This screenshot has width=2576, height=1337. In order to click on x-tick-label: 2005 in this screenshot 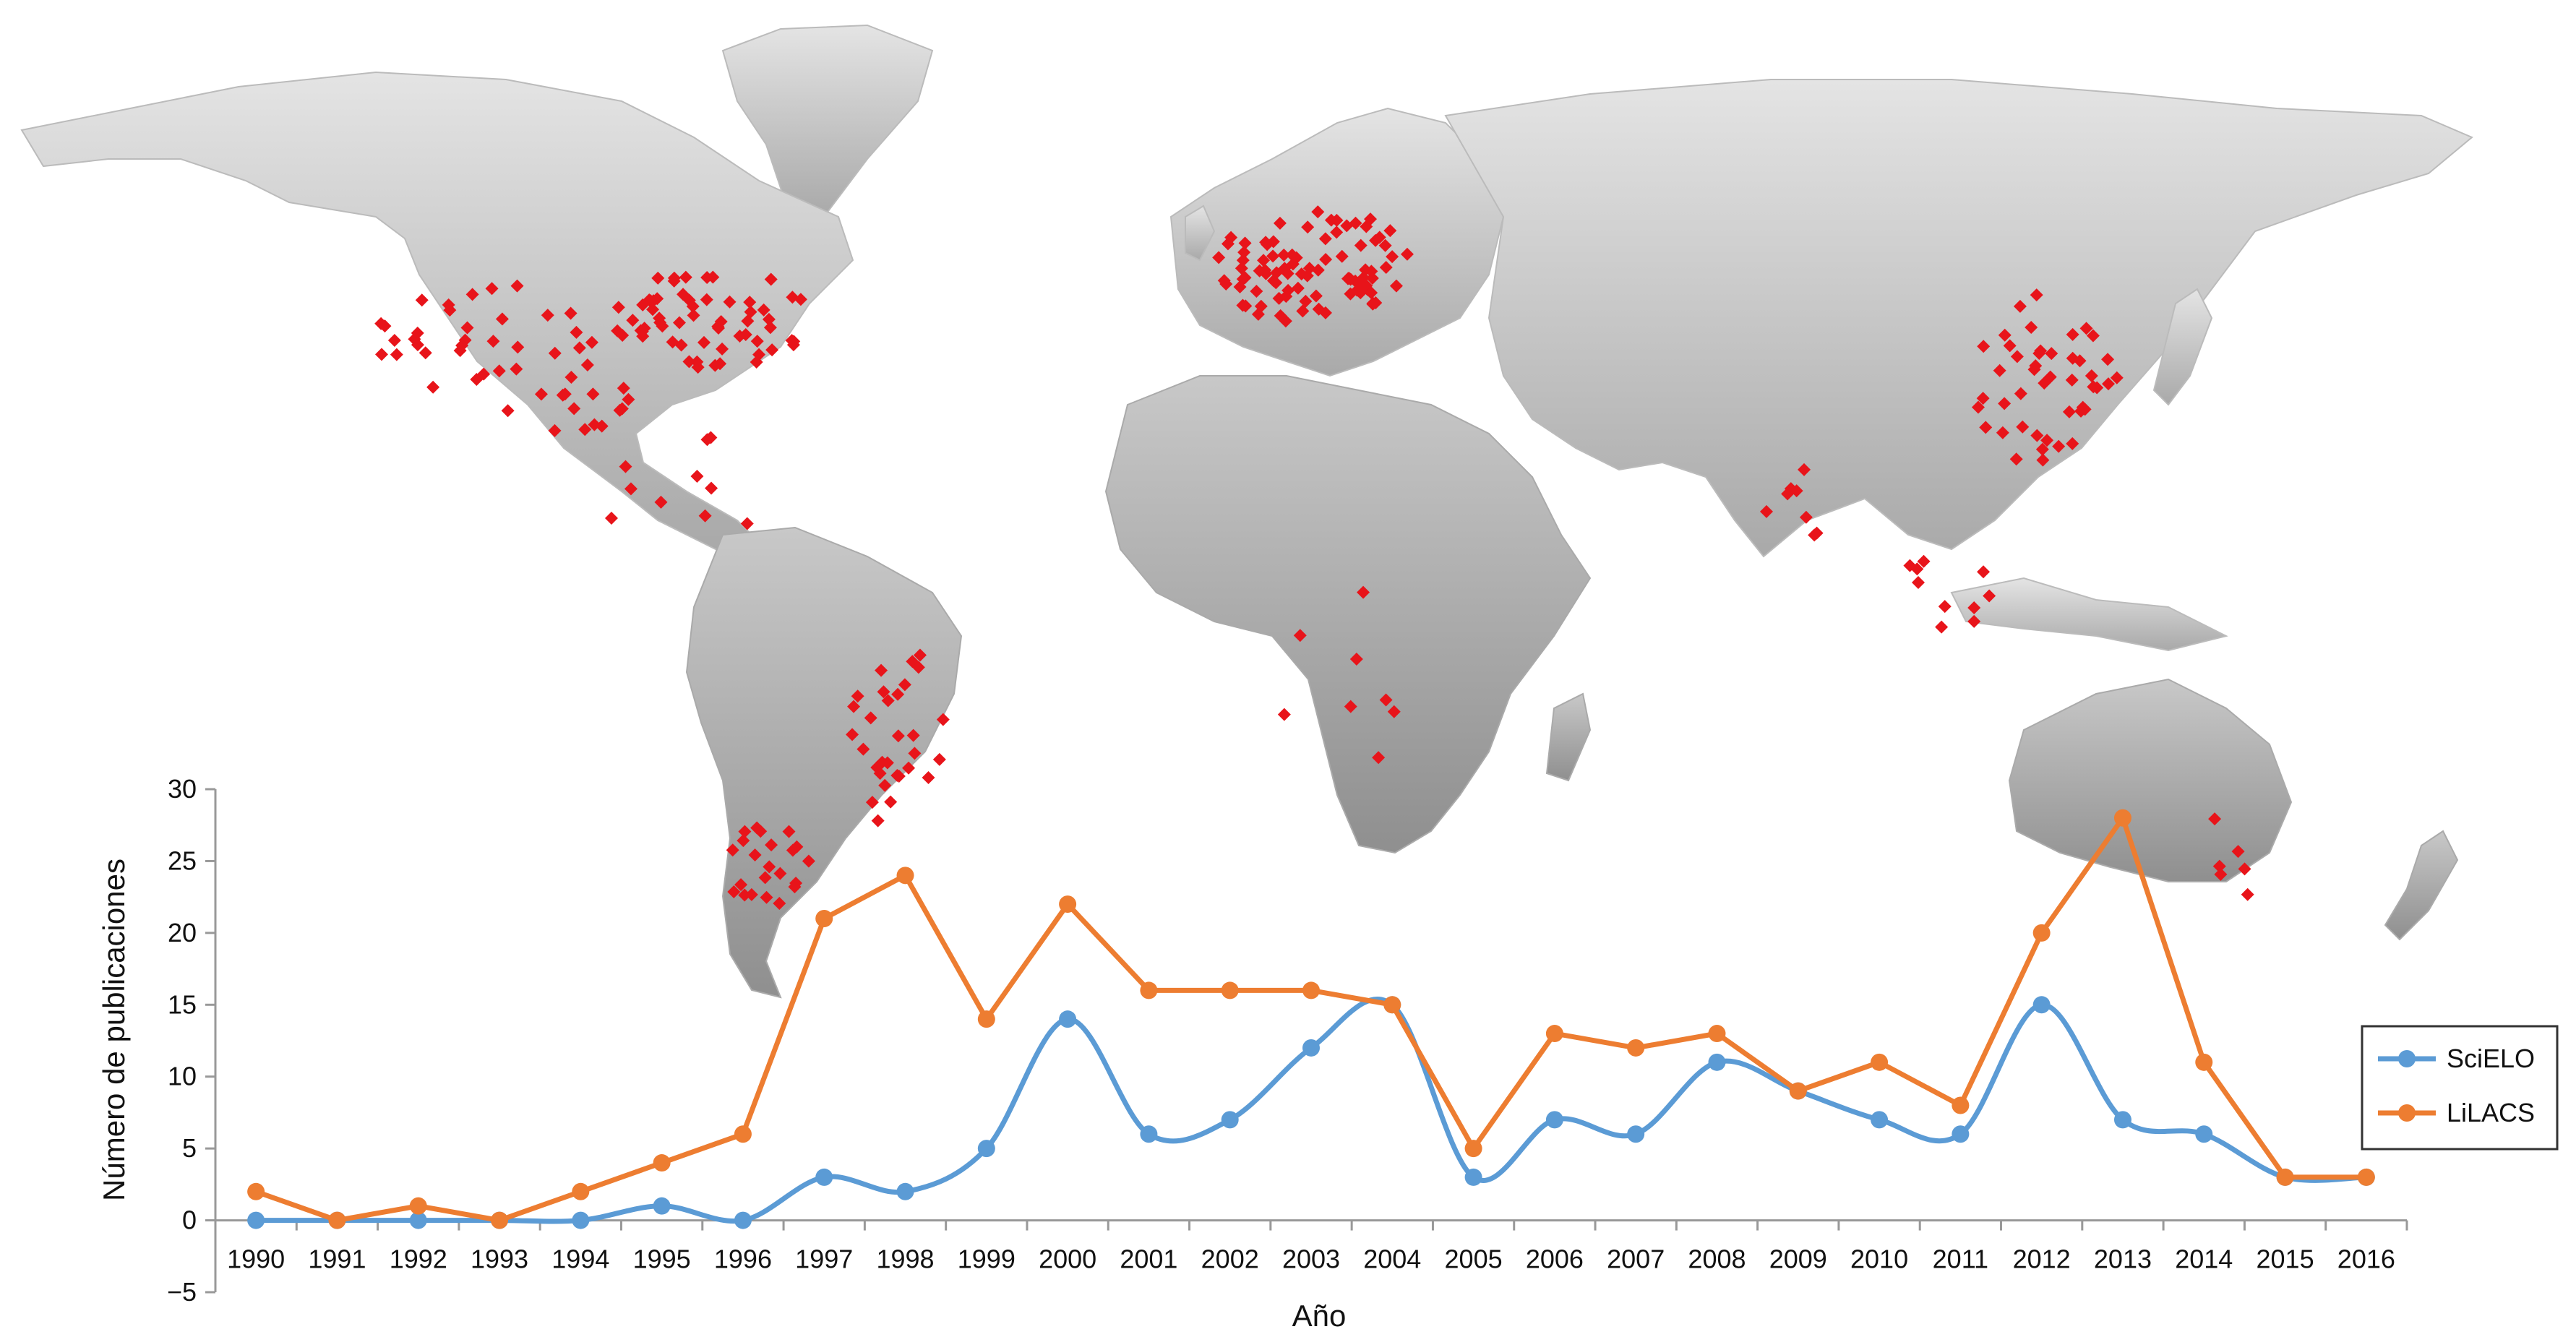, I will do `click(1474, 1259)`.